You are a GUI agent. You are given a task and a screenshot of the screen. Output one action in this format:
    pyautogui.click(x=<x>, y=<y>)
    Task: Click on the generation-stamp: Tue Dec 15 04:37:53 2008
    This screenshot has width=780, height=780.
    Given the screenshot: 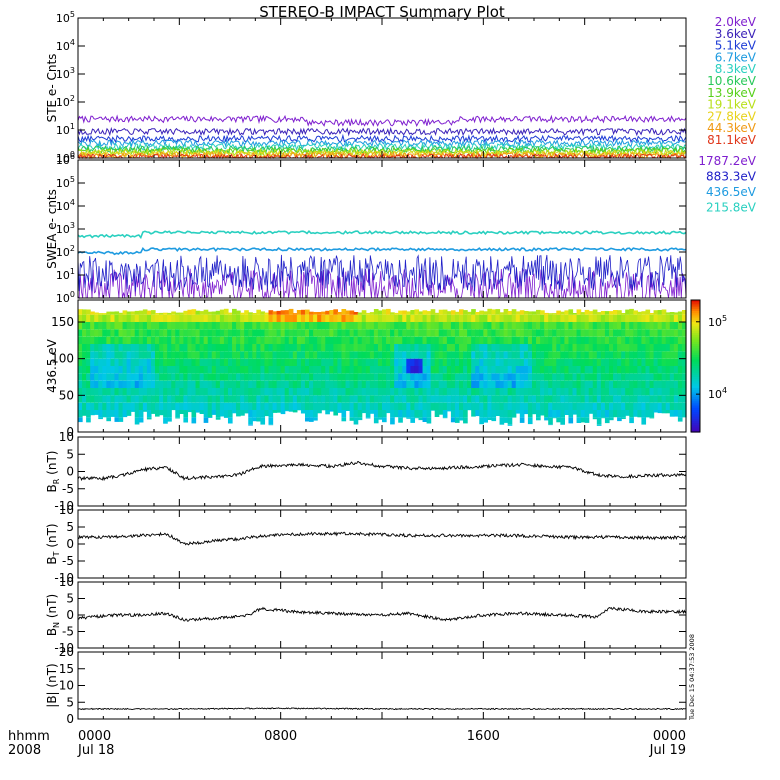 What is the action you would take?
    pyautogui.click(x=692, y=677)
    